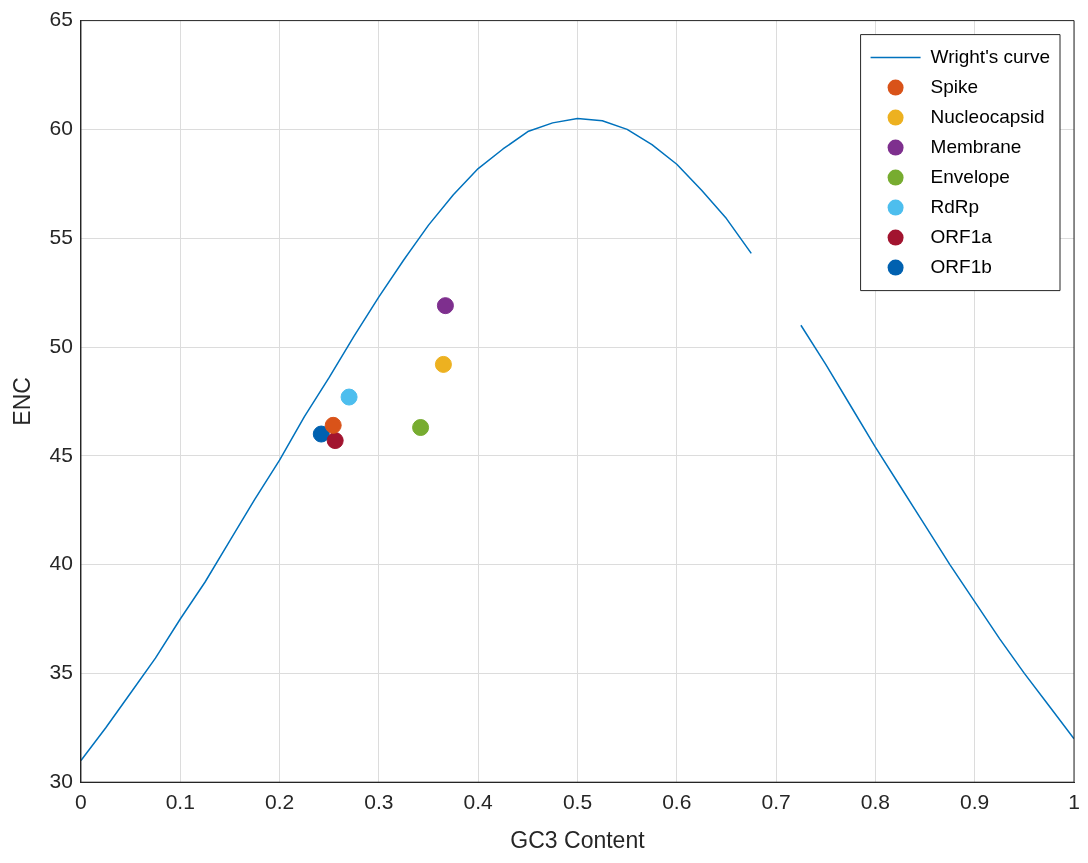  What do you see at coordinates (577, 801) in the screenshot?
I see `x-tick-label: 0.5` at bounding box center [577, 801].